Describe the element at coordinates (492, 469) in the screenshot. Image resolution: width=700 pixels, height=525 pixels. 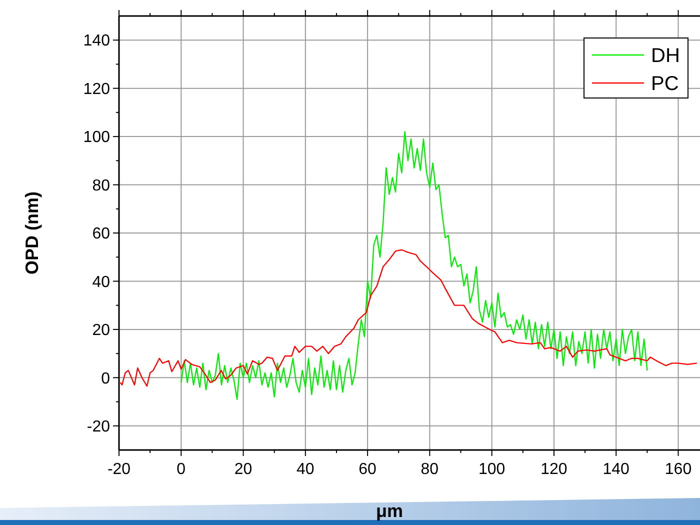
I see `x-tick-label: 100` at that location.